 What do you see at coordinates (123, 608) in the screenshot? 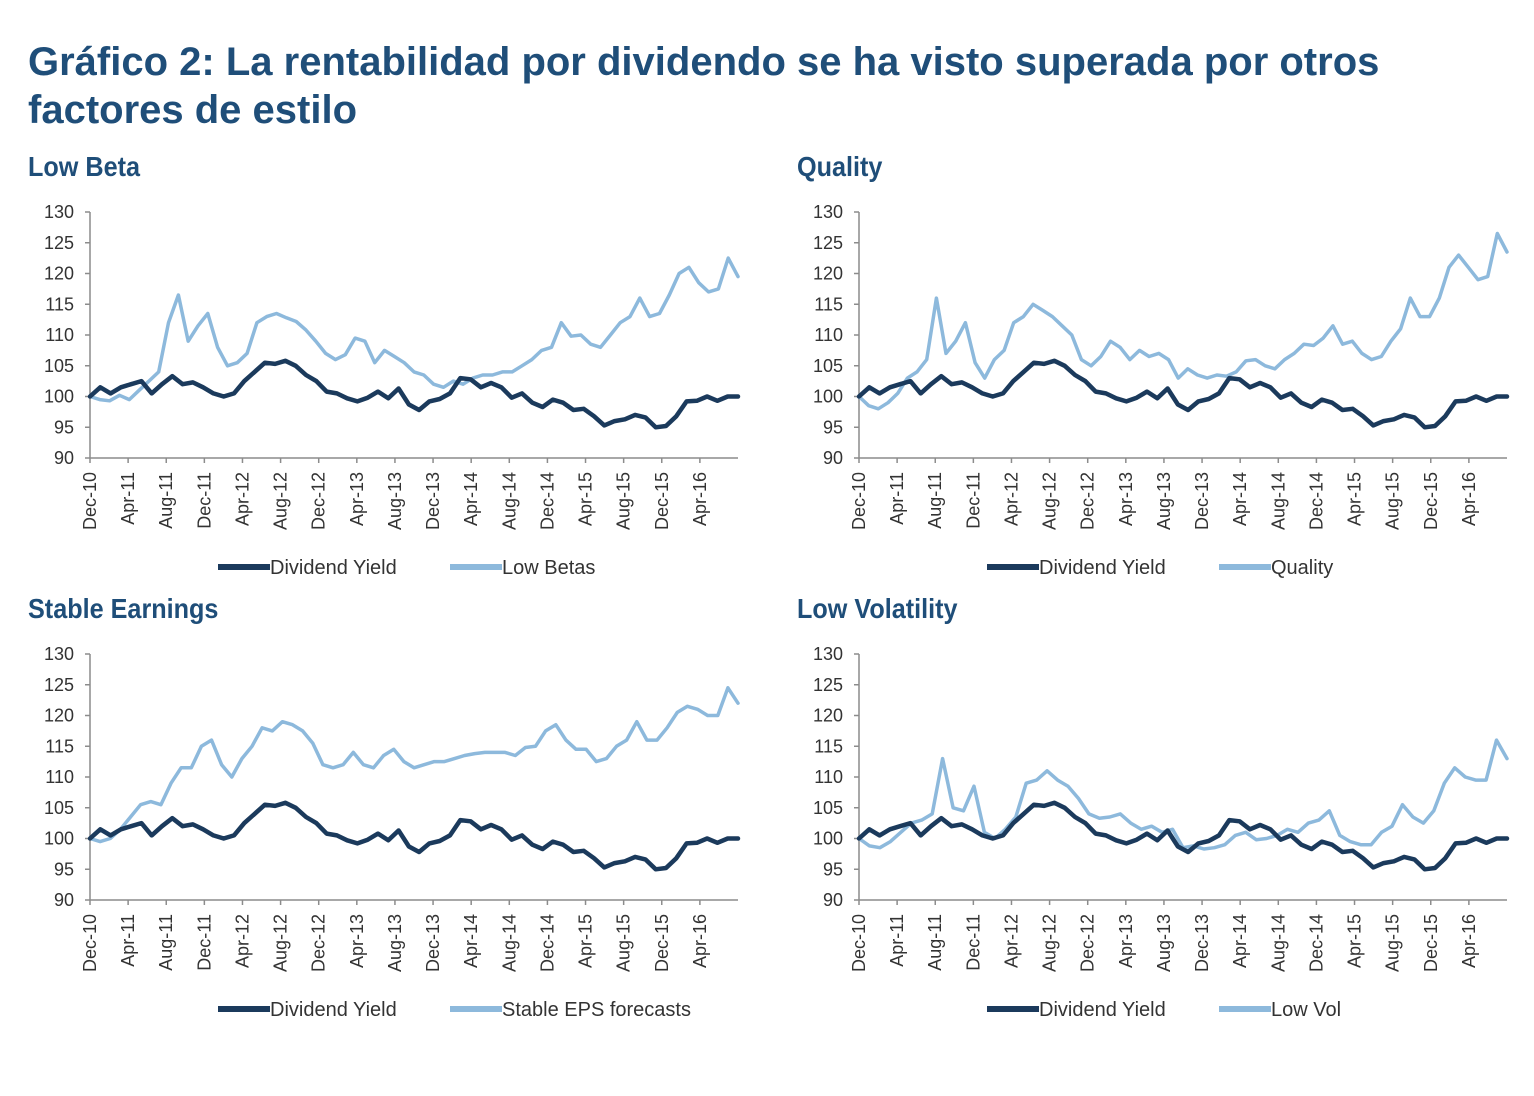
I see `chart-title: Stable Earnings` at bounding box center [123, 608].